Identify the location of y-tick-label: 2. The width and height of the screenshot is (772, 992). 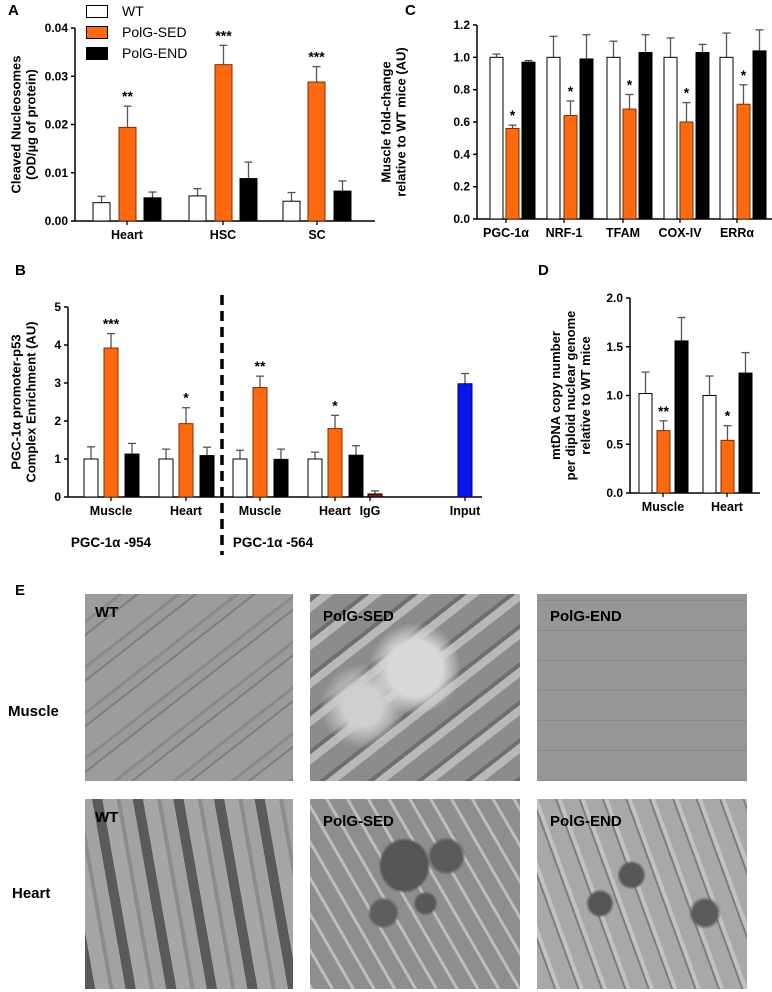
(57, 421).